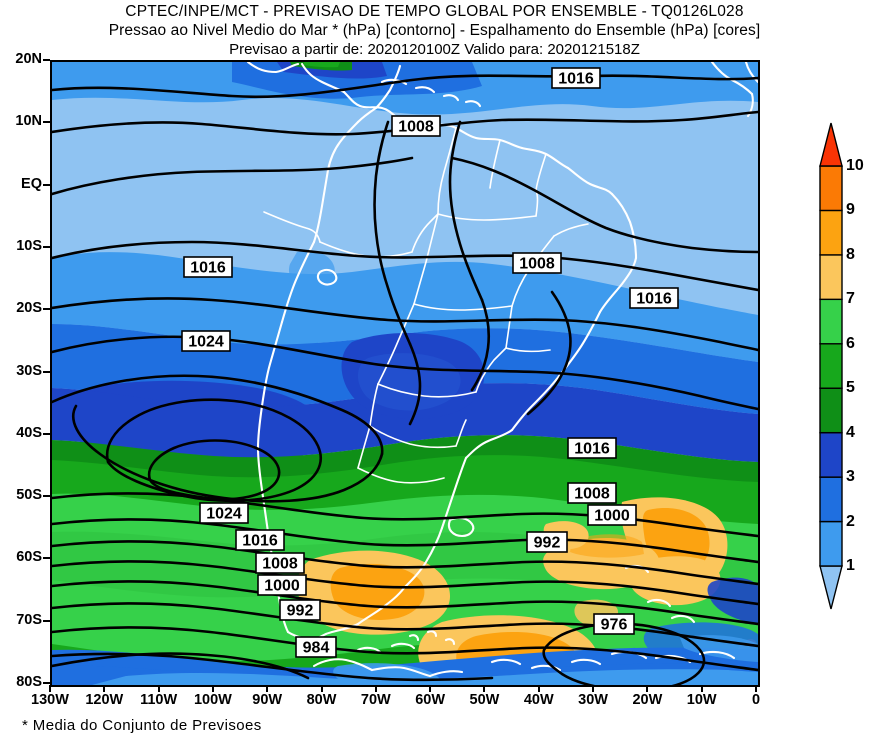 The width and height of the screenshot is (869, 741). Describe the element at coordinates (850, 565) in the screenshot. I see `colorbar-tick-label: 1` at that location.